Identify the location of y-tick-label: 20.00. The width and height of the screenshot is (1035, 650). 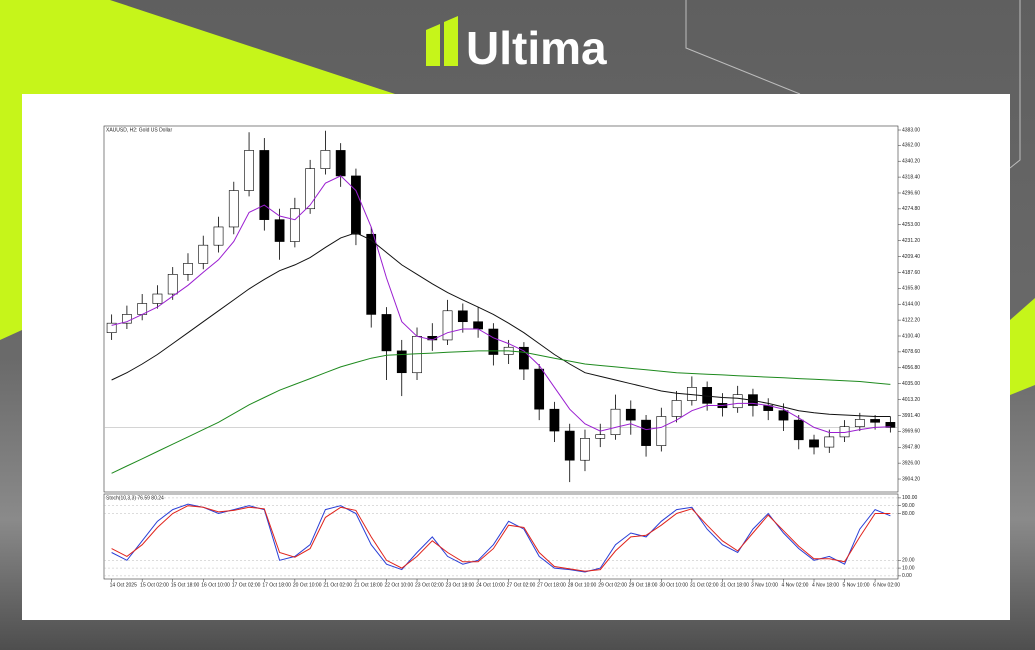
(908, 561).